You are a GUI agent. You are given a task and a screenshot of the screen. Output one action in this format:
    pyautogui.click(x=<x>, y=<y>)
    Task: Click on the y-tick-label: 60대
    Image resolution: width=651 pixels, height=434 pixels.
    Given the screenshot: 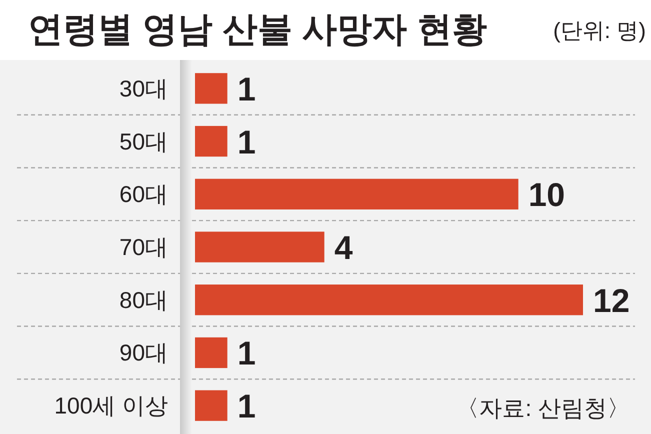 What is the action you would take?
    pyautogui.click(x=143, y=194)
    